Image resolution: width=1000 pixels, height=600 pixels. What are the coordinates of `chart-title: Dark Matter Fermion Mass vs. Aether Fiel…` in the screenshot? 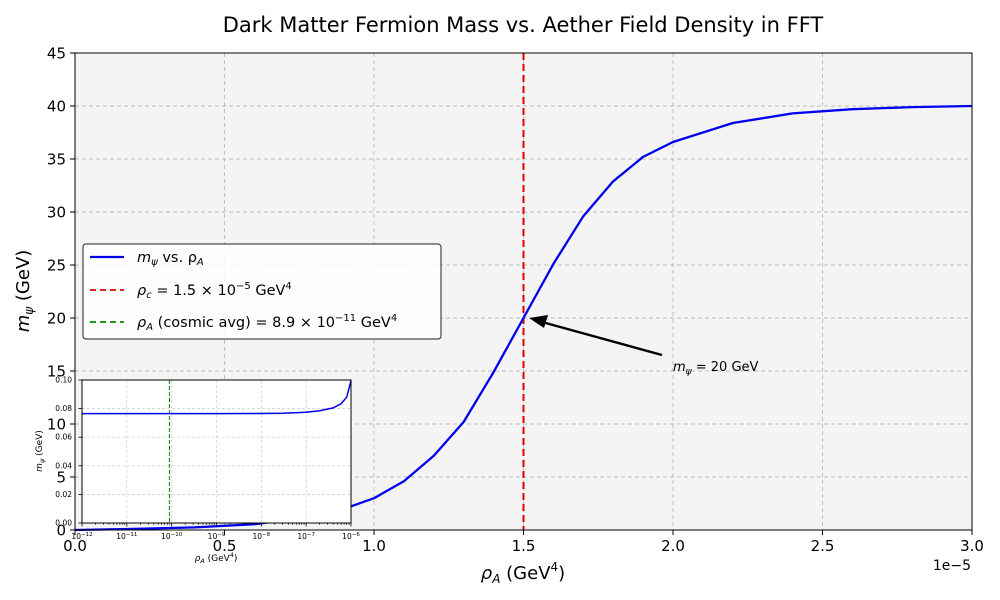 It's located at (523, 25).